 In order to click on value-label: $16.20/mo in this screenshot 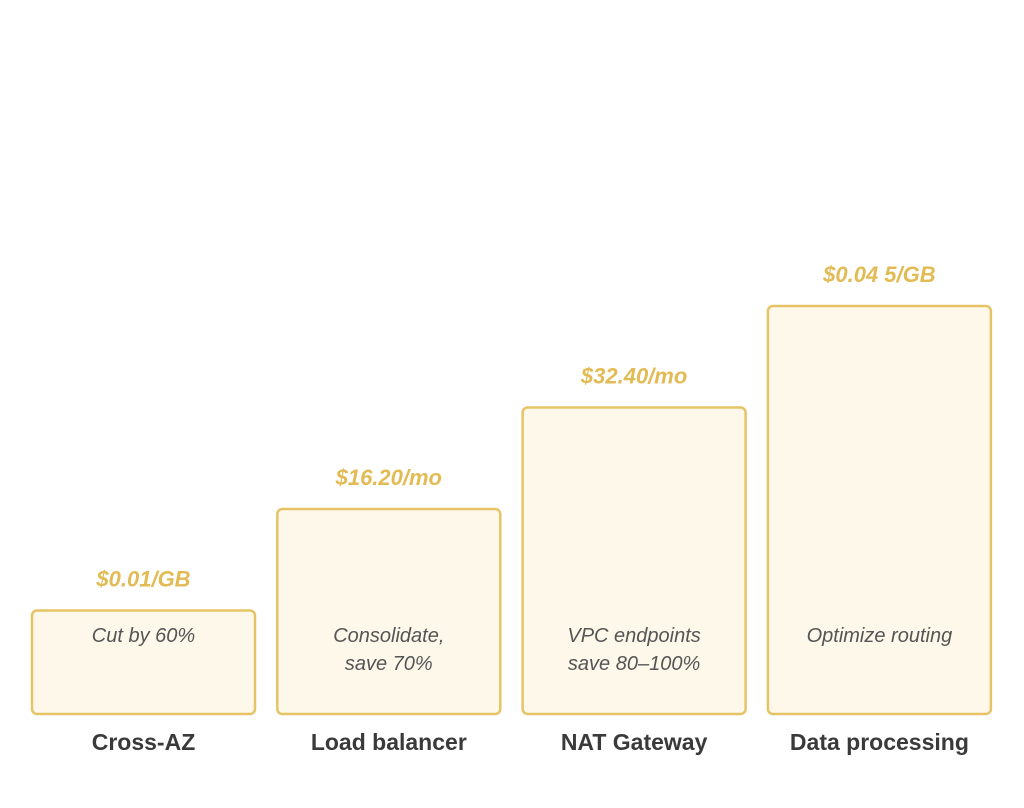, I will do `click(388, 477)`.